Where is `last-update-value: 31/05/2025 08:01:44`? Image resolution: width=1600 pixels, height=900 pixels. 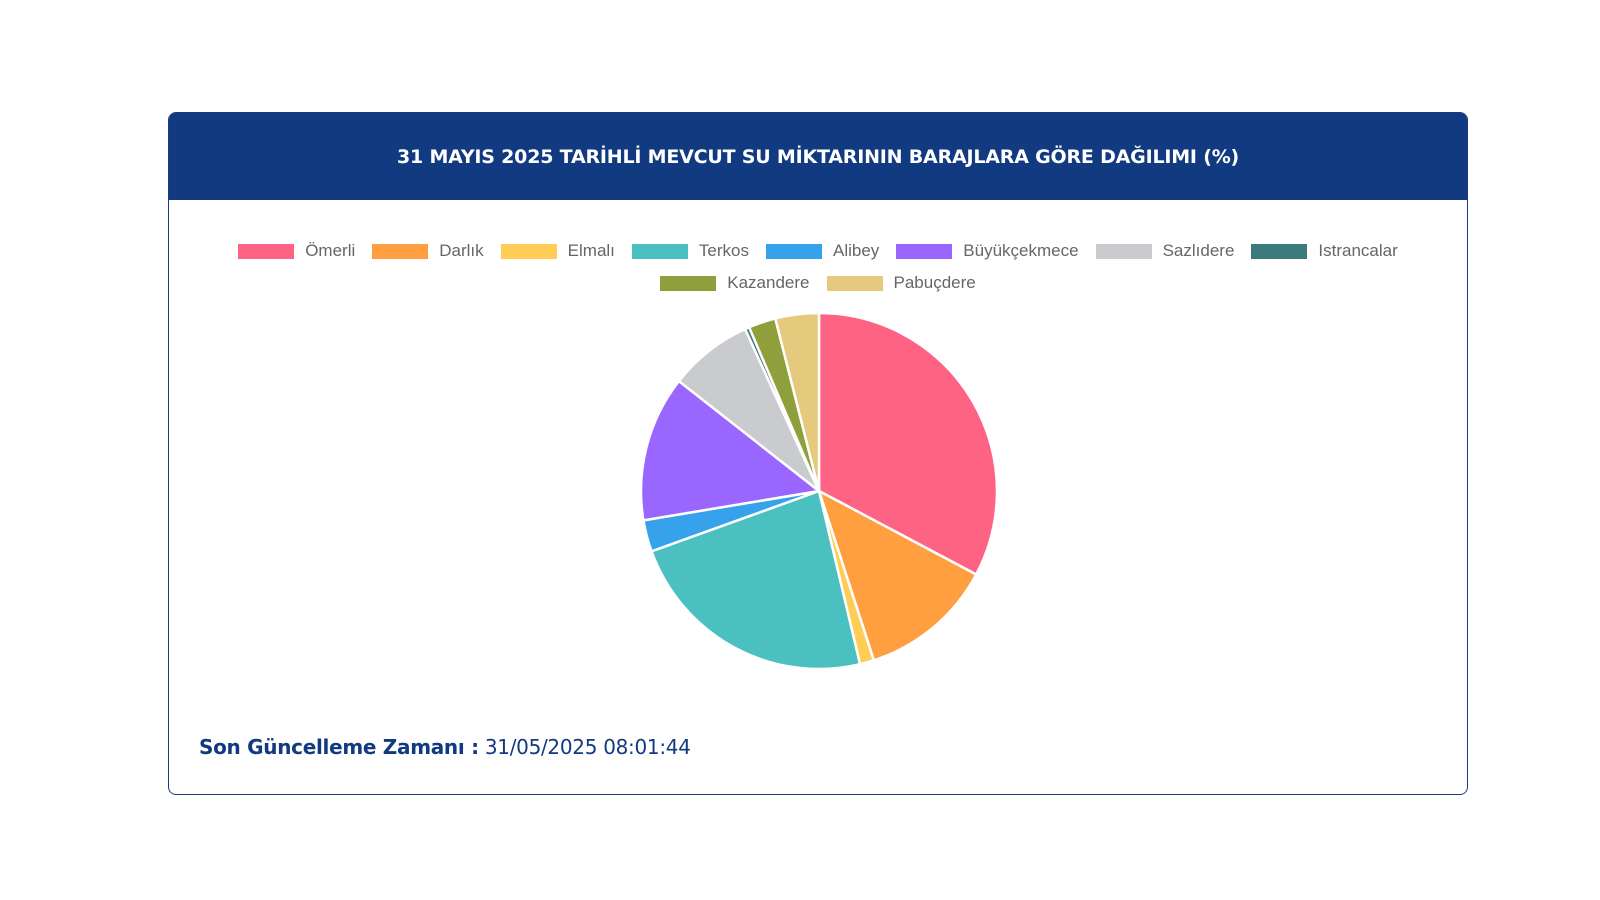 last-update-value: 31/05/2025 08:01:44 is located at coordinates (587, 747).